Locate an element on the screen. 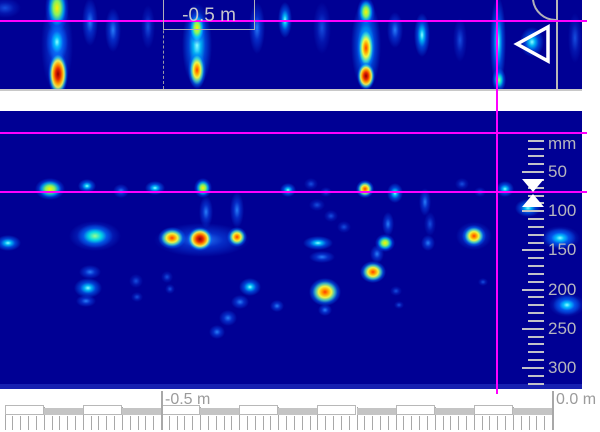  previous-arrow-button is located at coordinates (532, 44).